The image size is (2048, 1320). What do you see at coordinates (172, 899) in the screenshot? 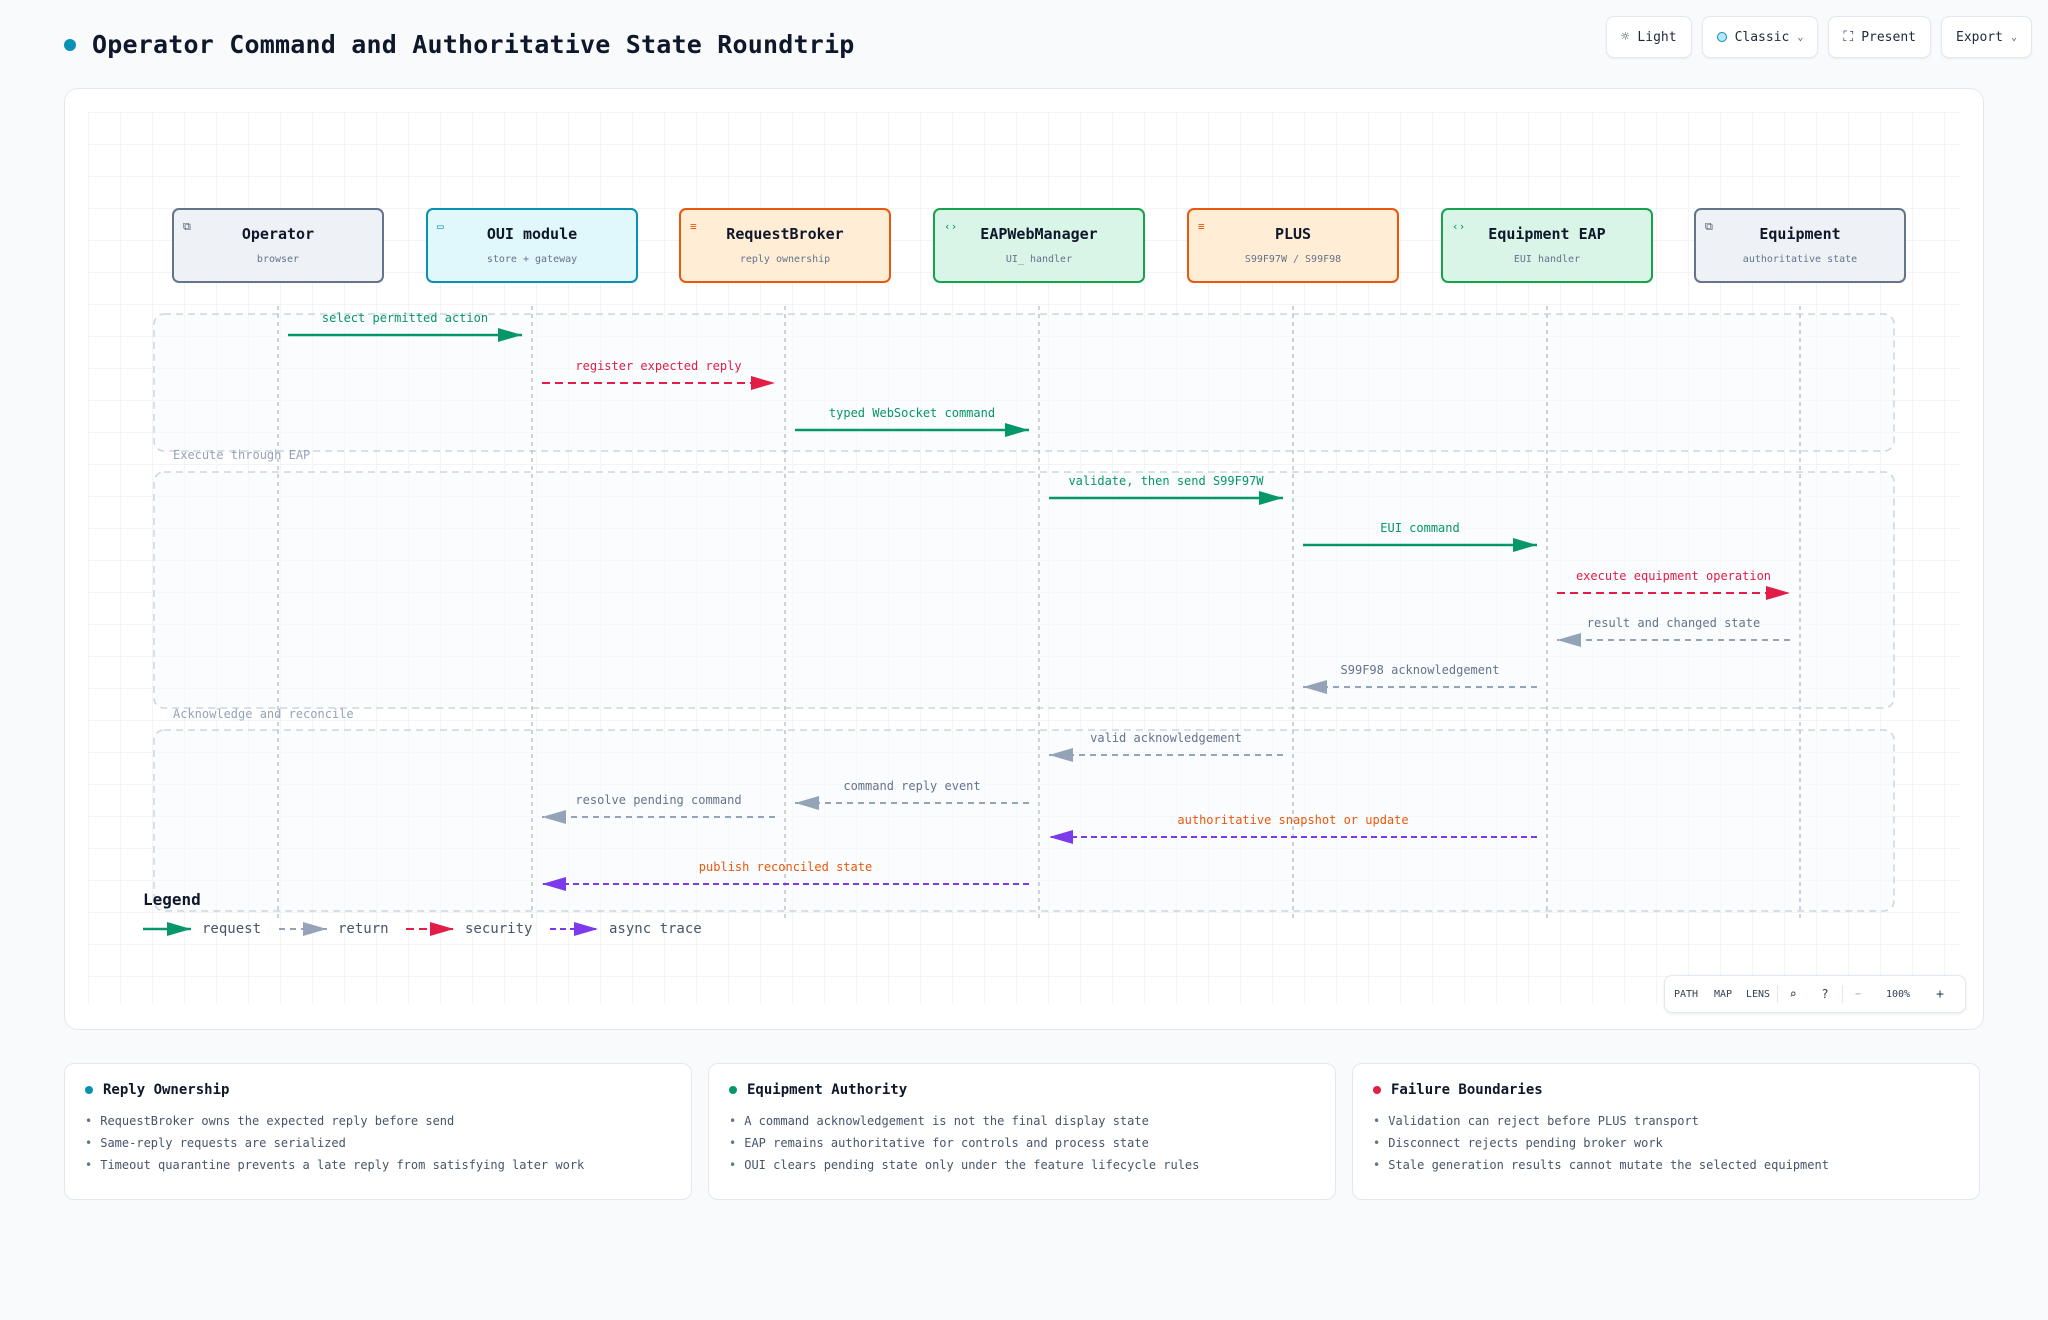
I see `legend-title: Legend` at bounding box center [172, 899].